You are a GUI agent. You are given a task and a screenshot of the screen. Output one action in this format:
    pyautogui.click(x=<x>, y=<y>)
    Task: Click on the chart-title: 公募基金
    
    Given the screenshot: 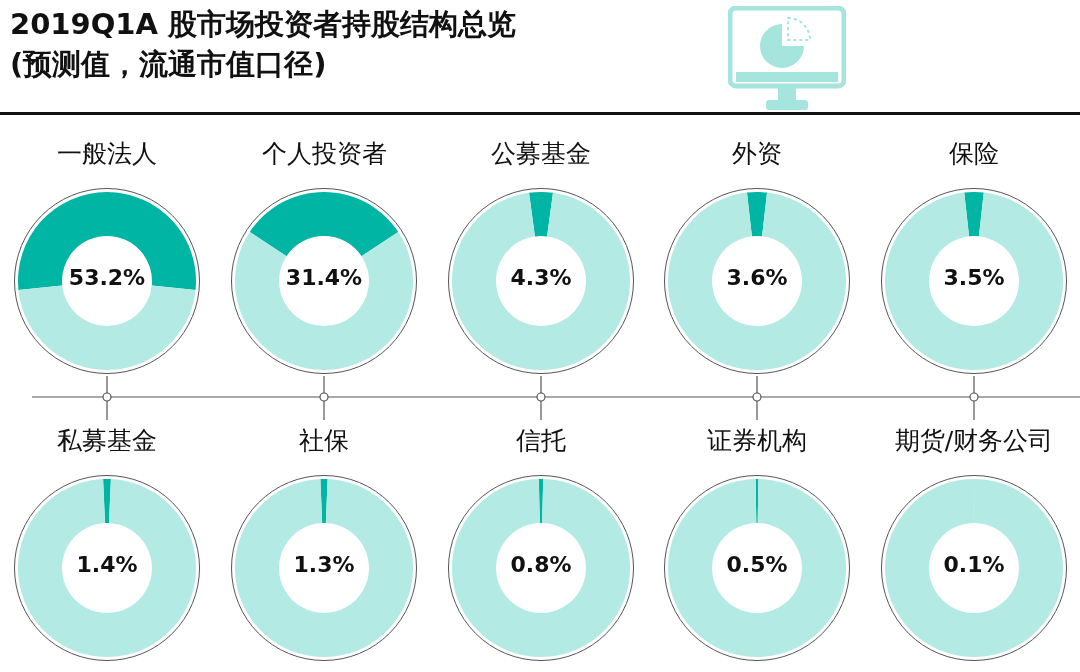 What is the action you would take?
    pyautogui.click(x=541, y=153)
    